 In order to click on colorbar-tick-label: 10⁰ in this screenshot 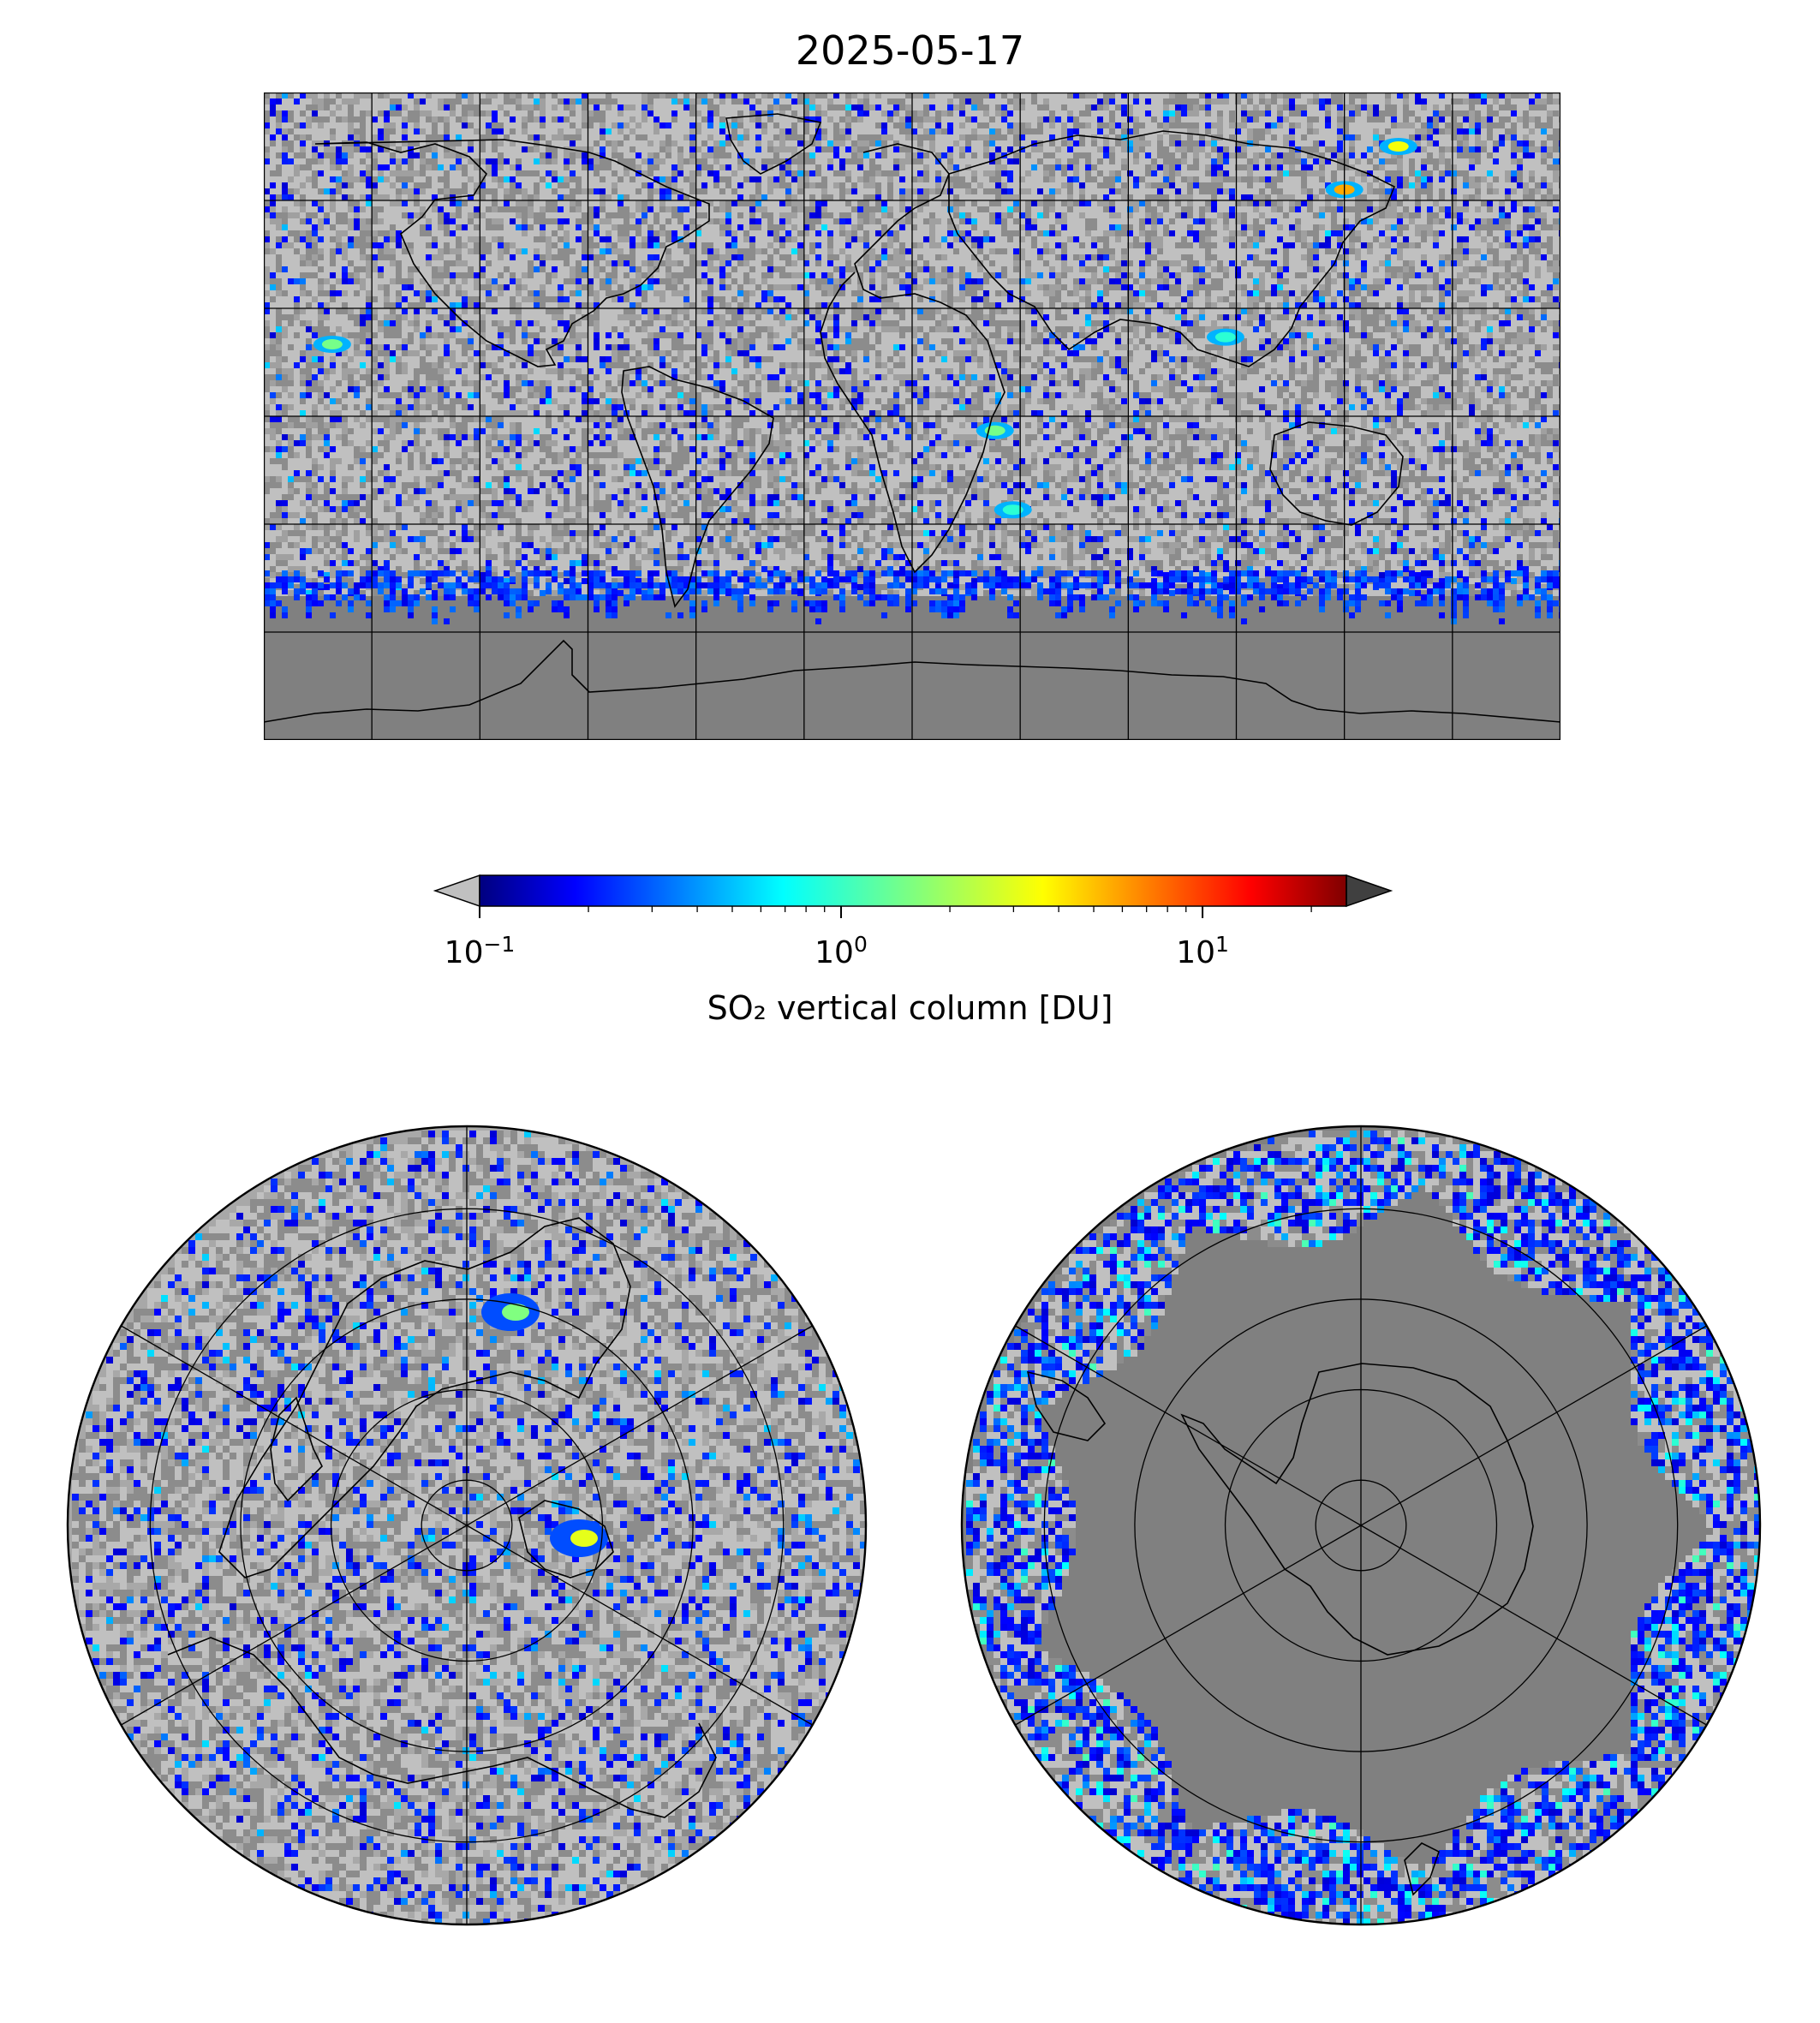, I will do `click(841, 951)`.